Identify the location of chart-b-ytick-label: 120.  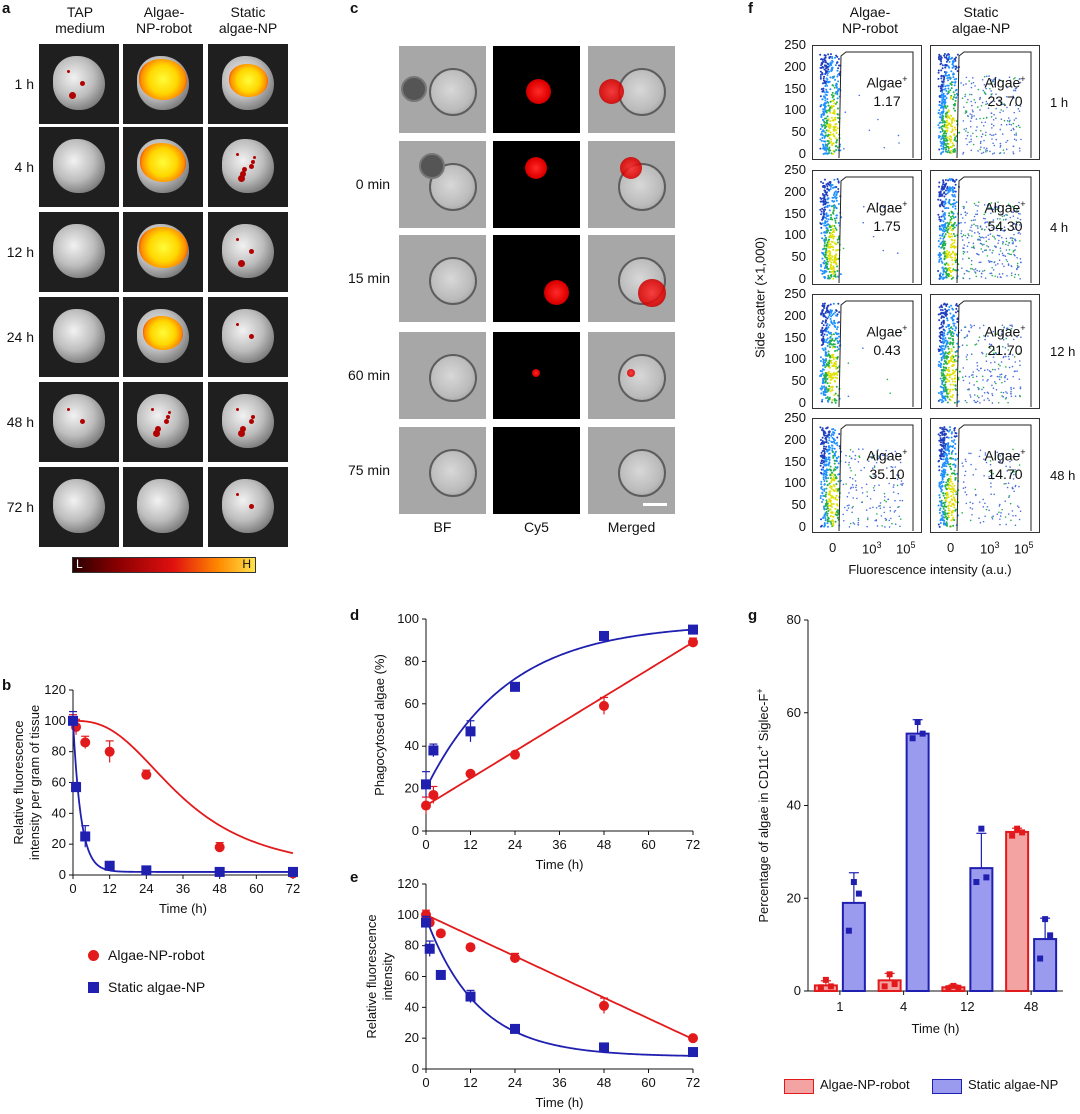
(55, 689).